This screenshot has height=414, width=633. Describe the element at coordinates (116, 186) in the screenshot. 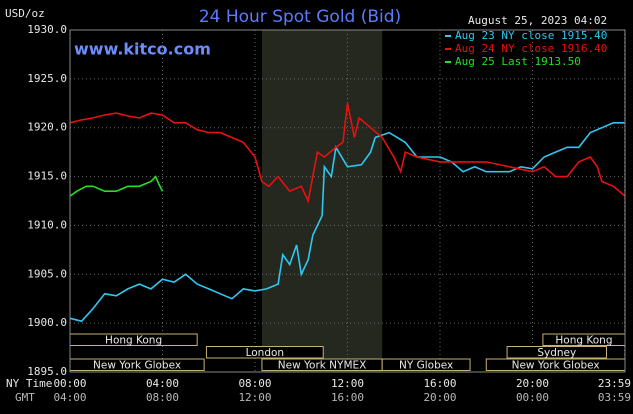

I see `series-line` at that location.